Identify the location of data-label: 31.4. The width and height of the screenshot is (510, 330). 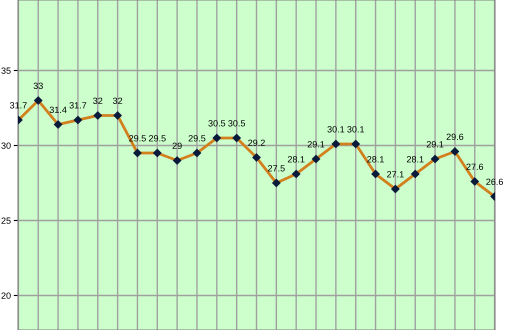
(58, 109).